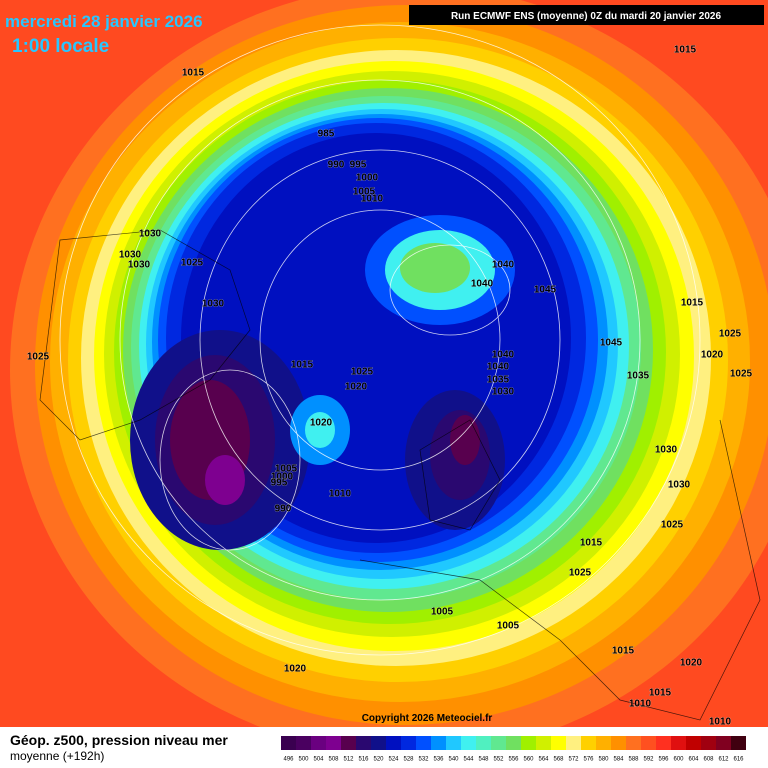 Image resolution: width=768 pixels, height=768 pixels. I want to click on colorbar-label: 496, so click(288, 760).